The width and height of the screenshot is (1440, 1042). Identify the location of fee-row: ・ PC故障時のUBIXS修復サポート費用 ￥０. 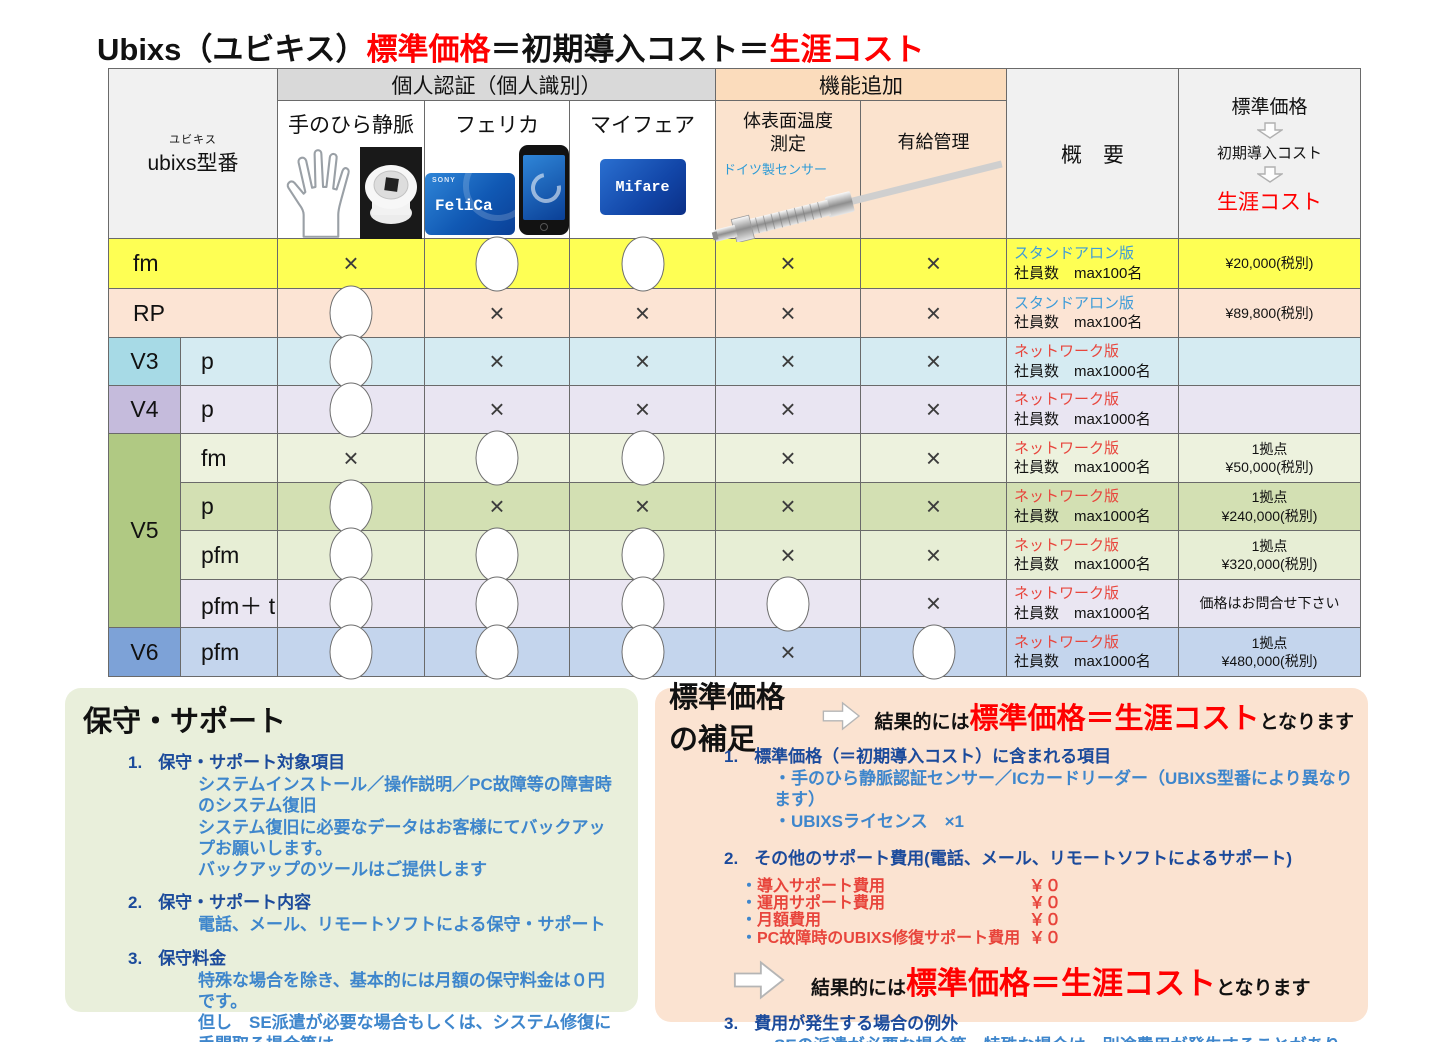
(901, 938).